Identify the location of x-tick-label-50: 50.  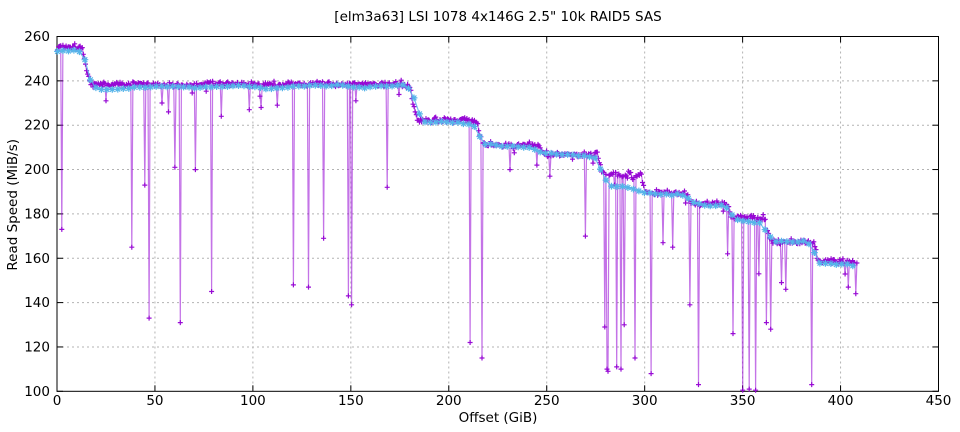
(154, 401).